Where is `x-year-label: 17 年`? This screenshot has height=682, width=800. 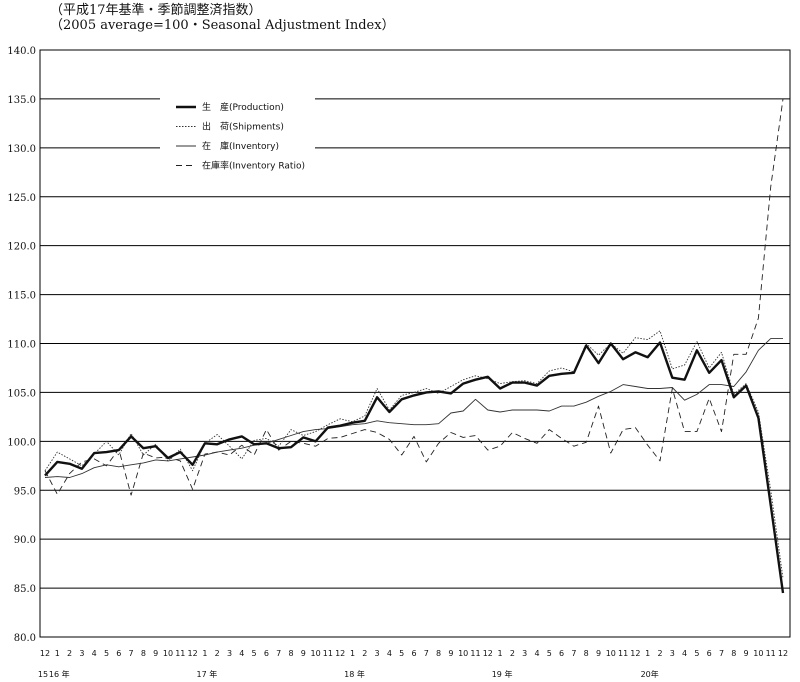
x-year-label: 17 年 is located at coordinates (207, 674).